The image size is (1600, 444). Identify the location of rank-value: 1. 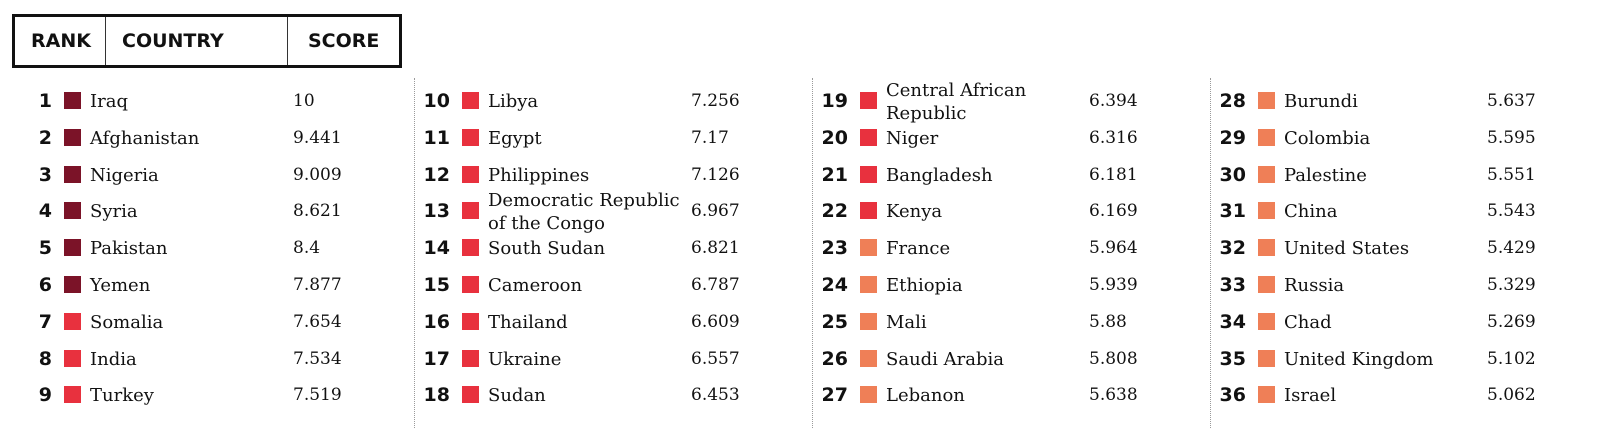
(45, 101).